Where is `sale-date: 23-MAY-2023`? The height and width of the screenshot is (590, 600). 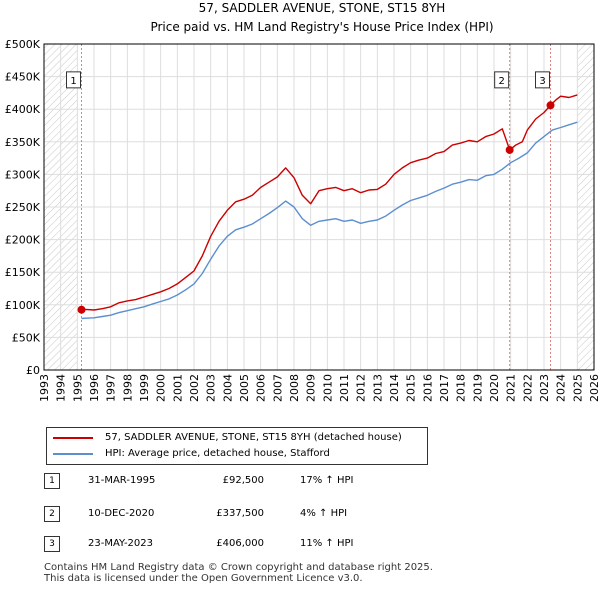 sale-date: 23-MAY-2023 is located at coordinates (121, 543).